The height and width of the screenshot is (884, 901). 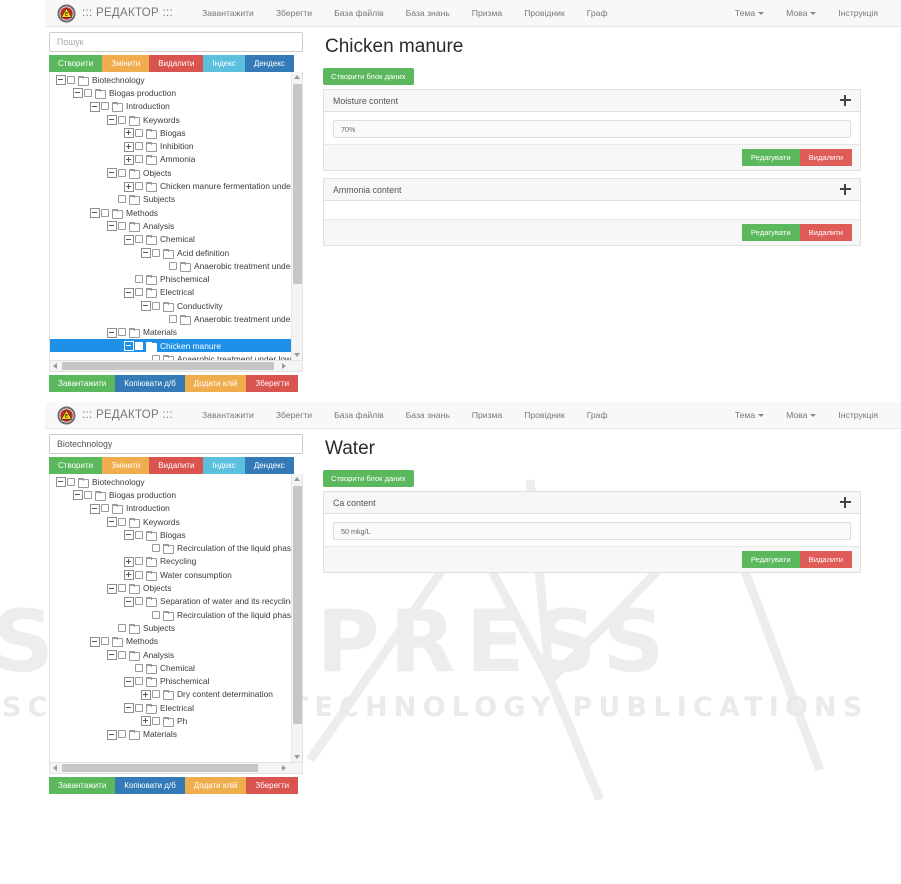 I want to click on scroll-up-arrow-icon, so click(x=297, y=479).